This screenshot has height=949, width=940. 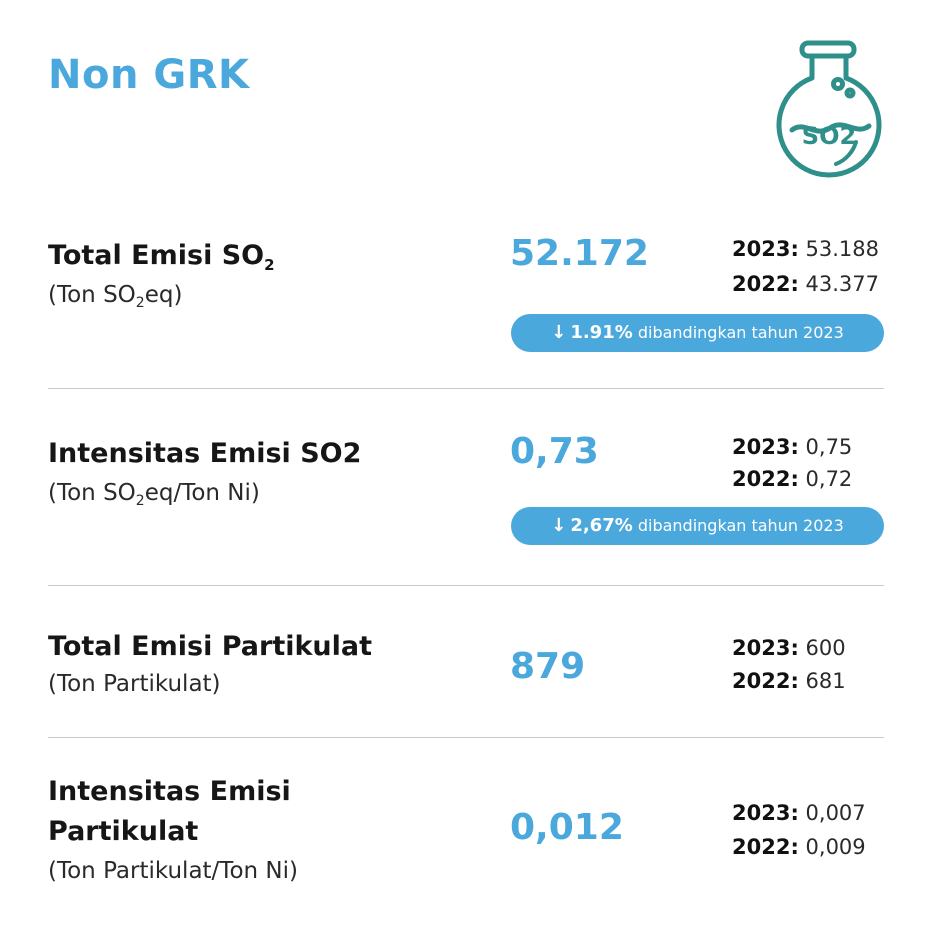 I want to click on flask-label: SO2, so click(x=829, y=136).